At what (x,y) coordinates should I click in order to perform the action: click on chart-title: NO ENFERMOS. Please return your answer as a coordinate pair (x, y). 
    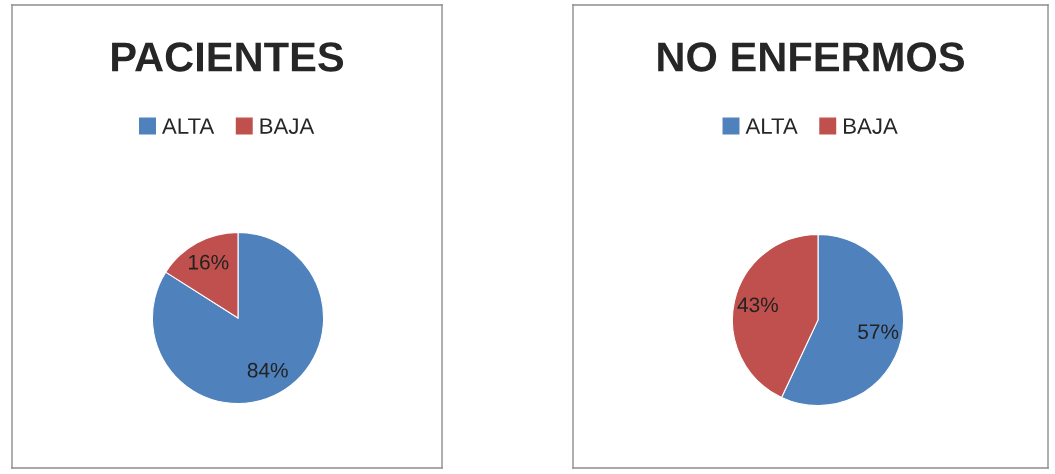
    Looking at the image, I should click on (811, 57).